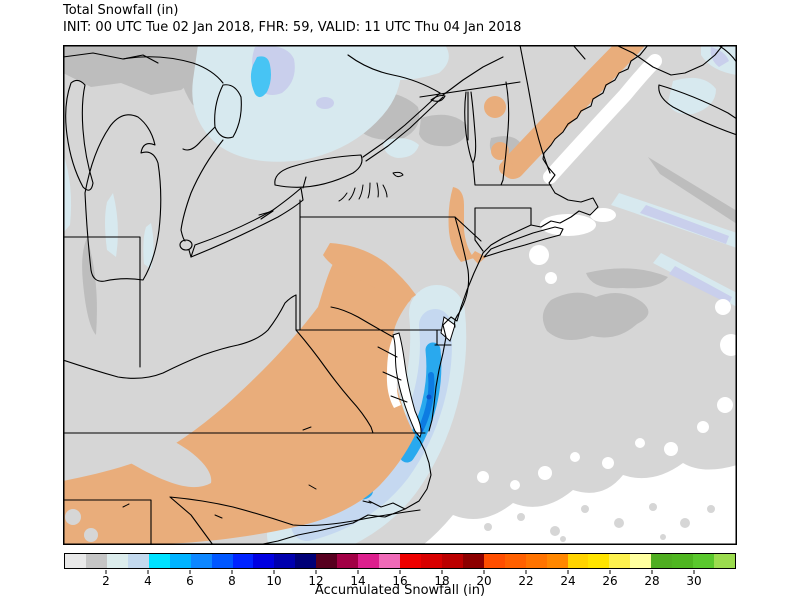 Image resolution: width=800 pixels, height=600 pixels. What do you see at coordinates (121, 10) in the screenshot?
I see `page-title: Total Snowfall (in)` at bounding box center [121, 10].